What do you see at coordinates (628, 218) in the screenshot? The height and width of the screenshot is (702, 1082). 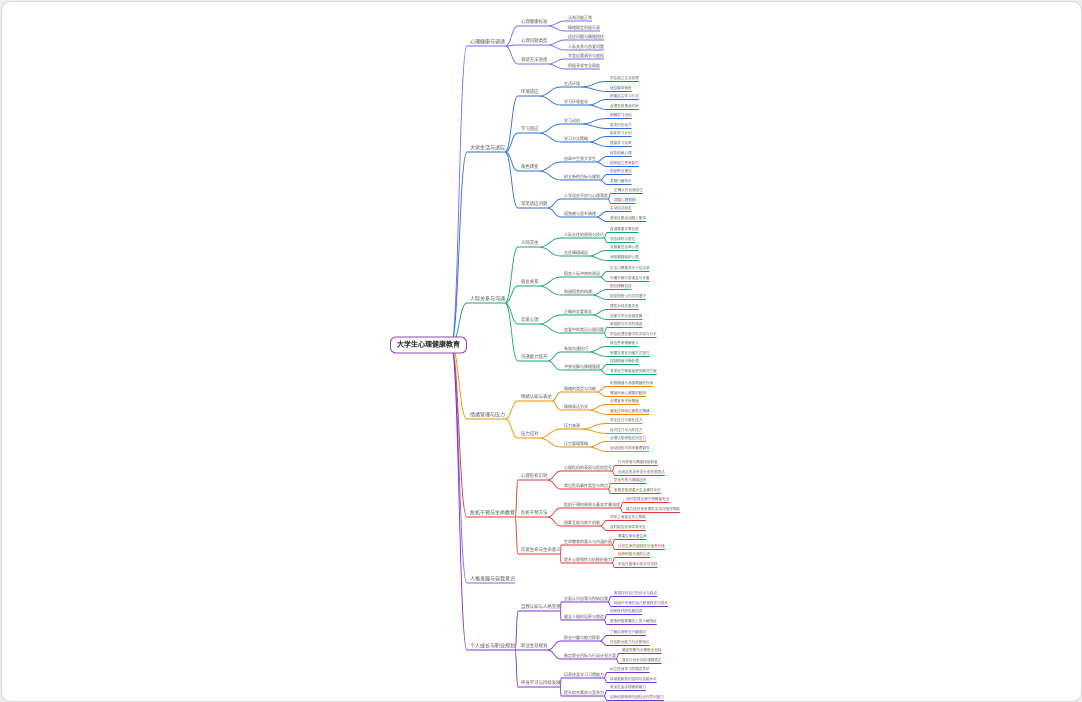 I see `leaf-node: 参加社团活动融入集体` at bounding box center [628, 218].